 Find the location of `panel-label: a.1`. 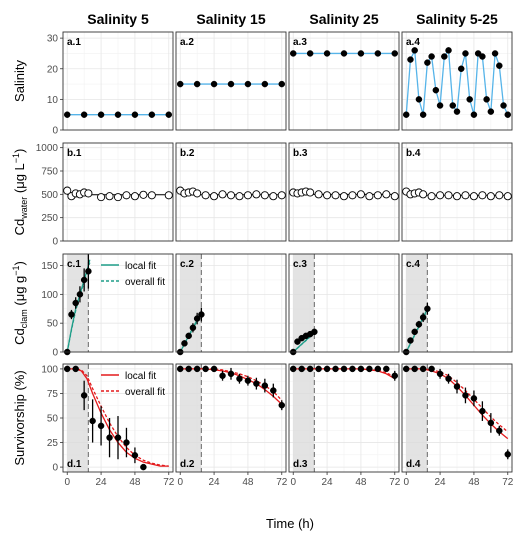

panel-label: a.1 is located at coordinates (74, 42).